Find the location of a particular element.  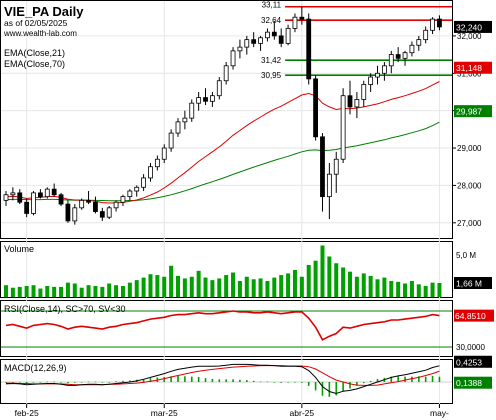

rsi-badge is located at coordinates (474, 315).